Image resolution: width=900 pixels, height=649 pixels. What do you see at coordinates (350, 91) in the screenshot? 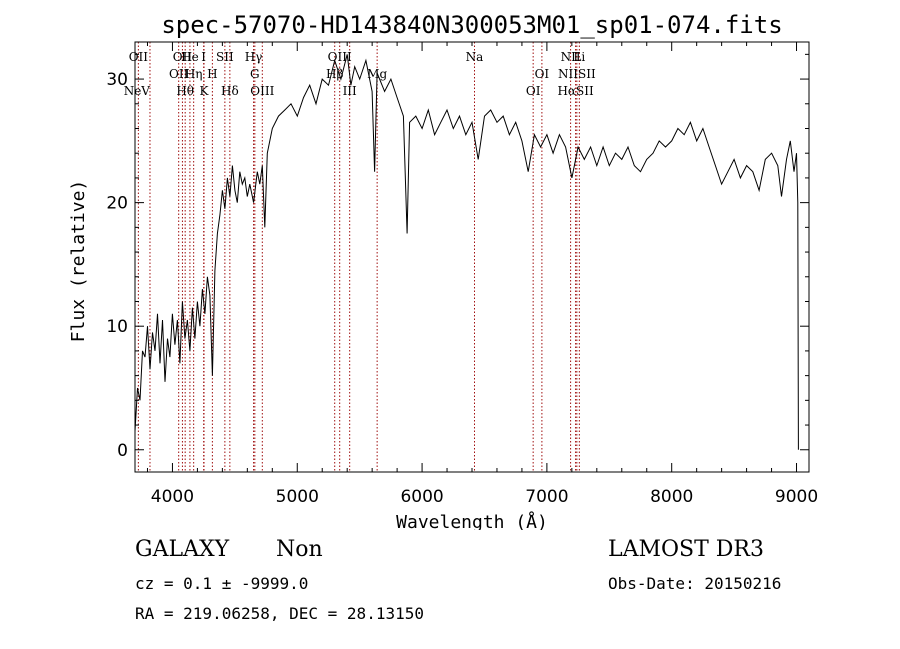
I see `spectral-line-label: III` at bounding box center [350, 91].